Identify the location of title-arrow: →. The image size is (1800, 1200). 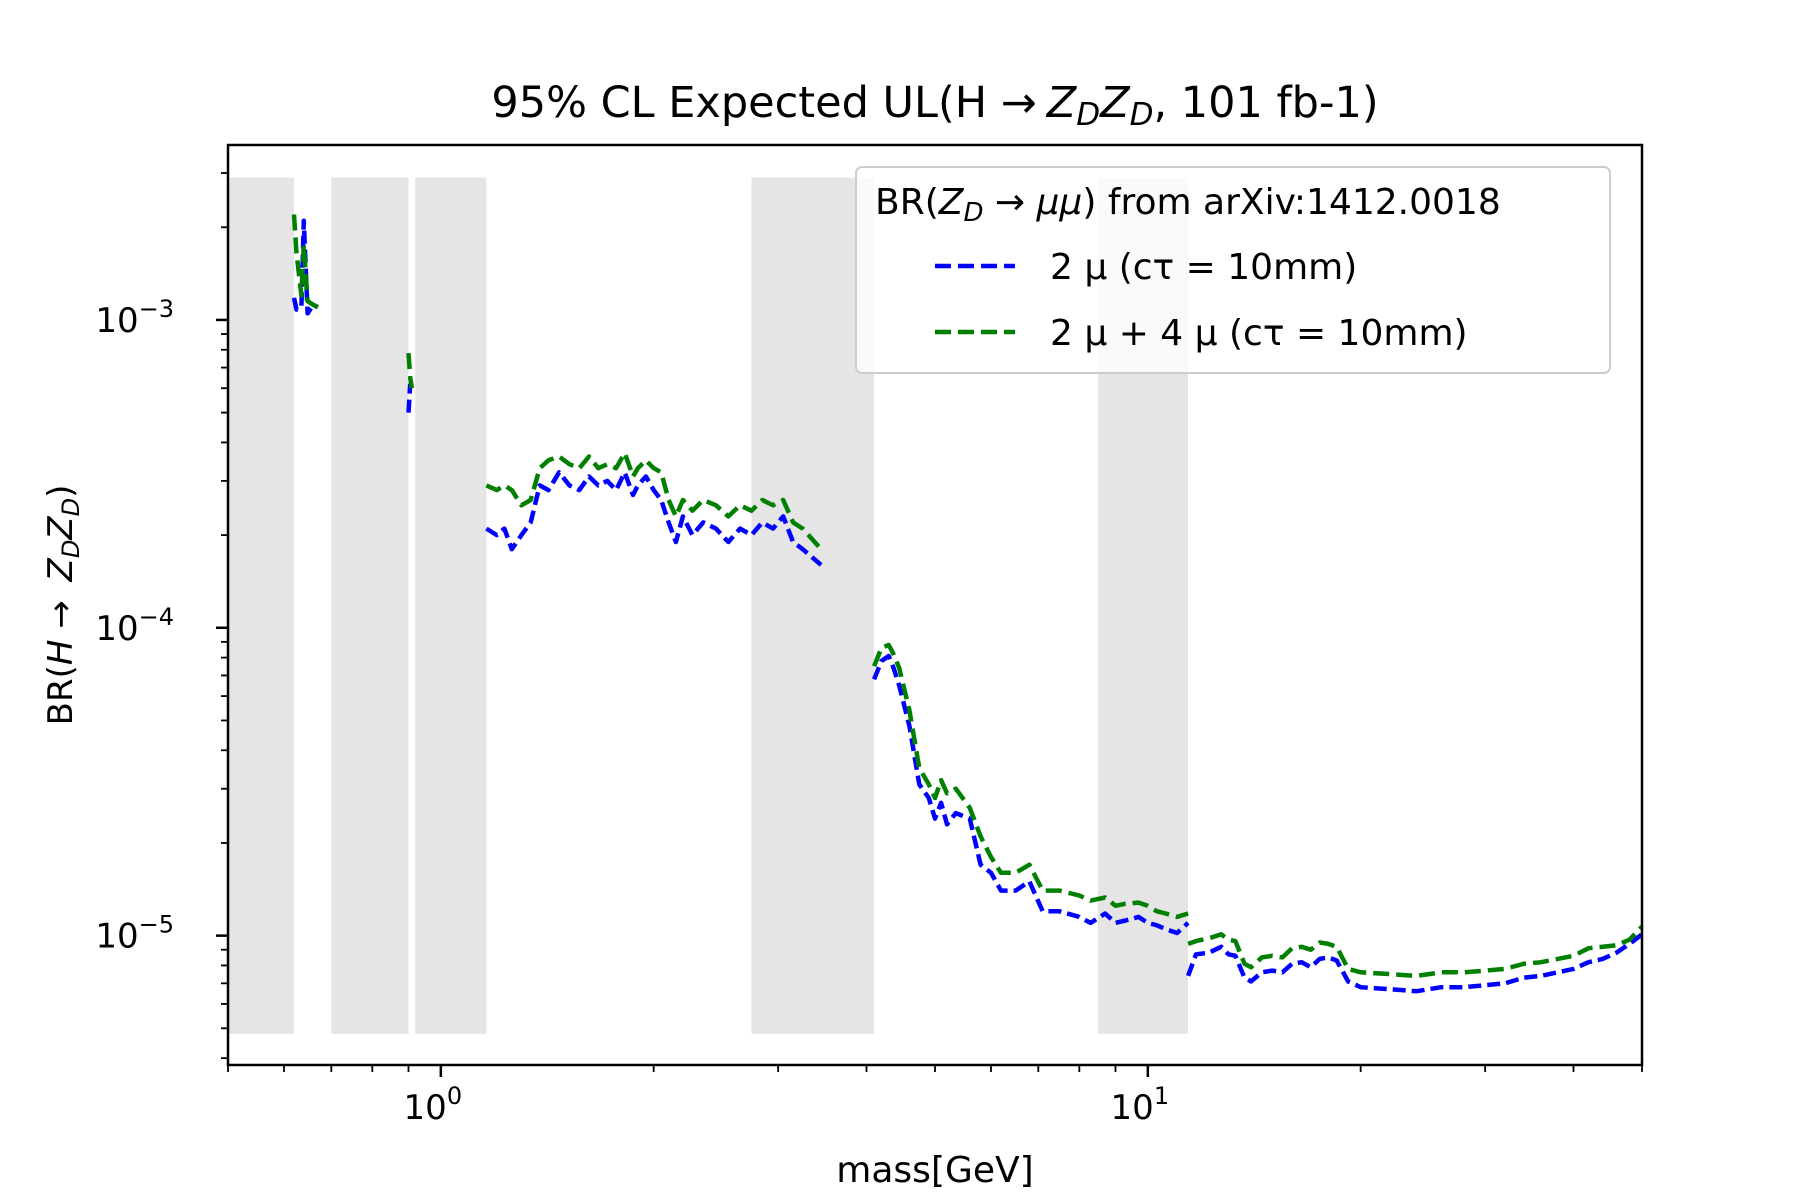
(1019, 103).